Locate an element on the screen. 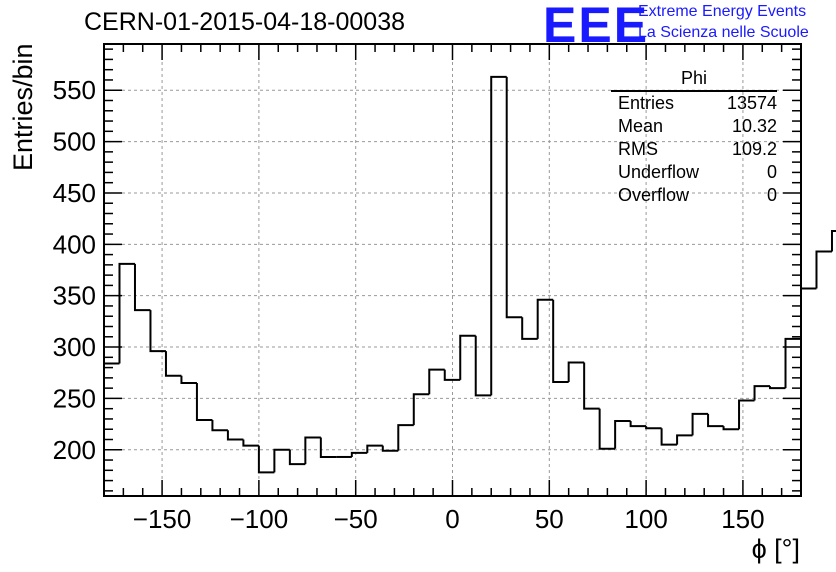  y-tick-label: 450 is located at coordinates (74, 193).